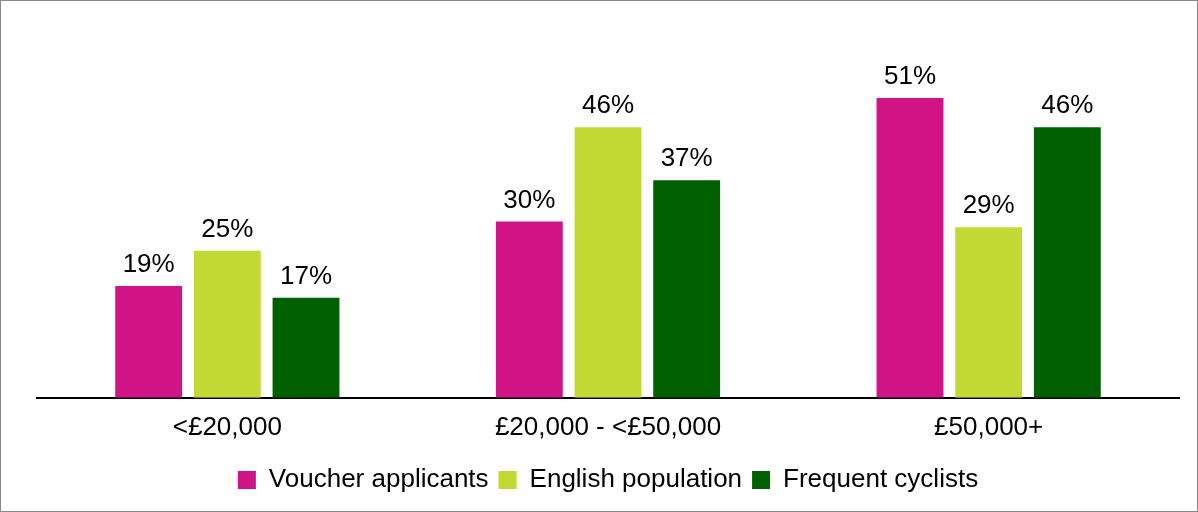  What do you see at coordinates (988, 204) in the screenshot?
I see `data-label: 29%` at bounding box center [988, 204].